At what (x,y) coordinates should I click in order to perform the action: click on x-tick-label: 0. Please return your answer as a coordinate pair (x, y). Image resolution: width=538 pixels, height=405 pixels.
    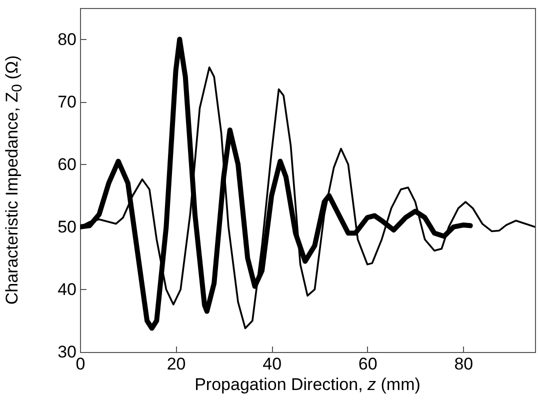
    Looking at the image, I should click on (81, 364).